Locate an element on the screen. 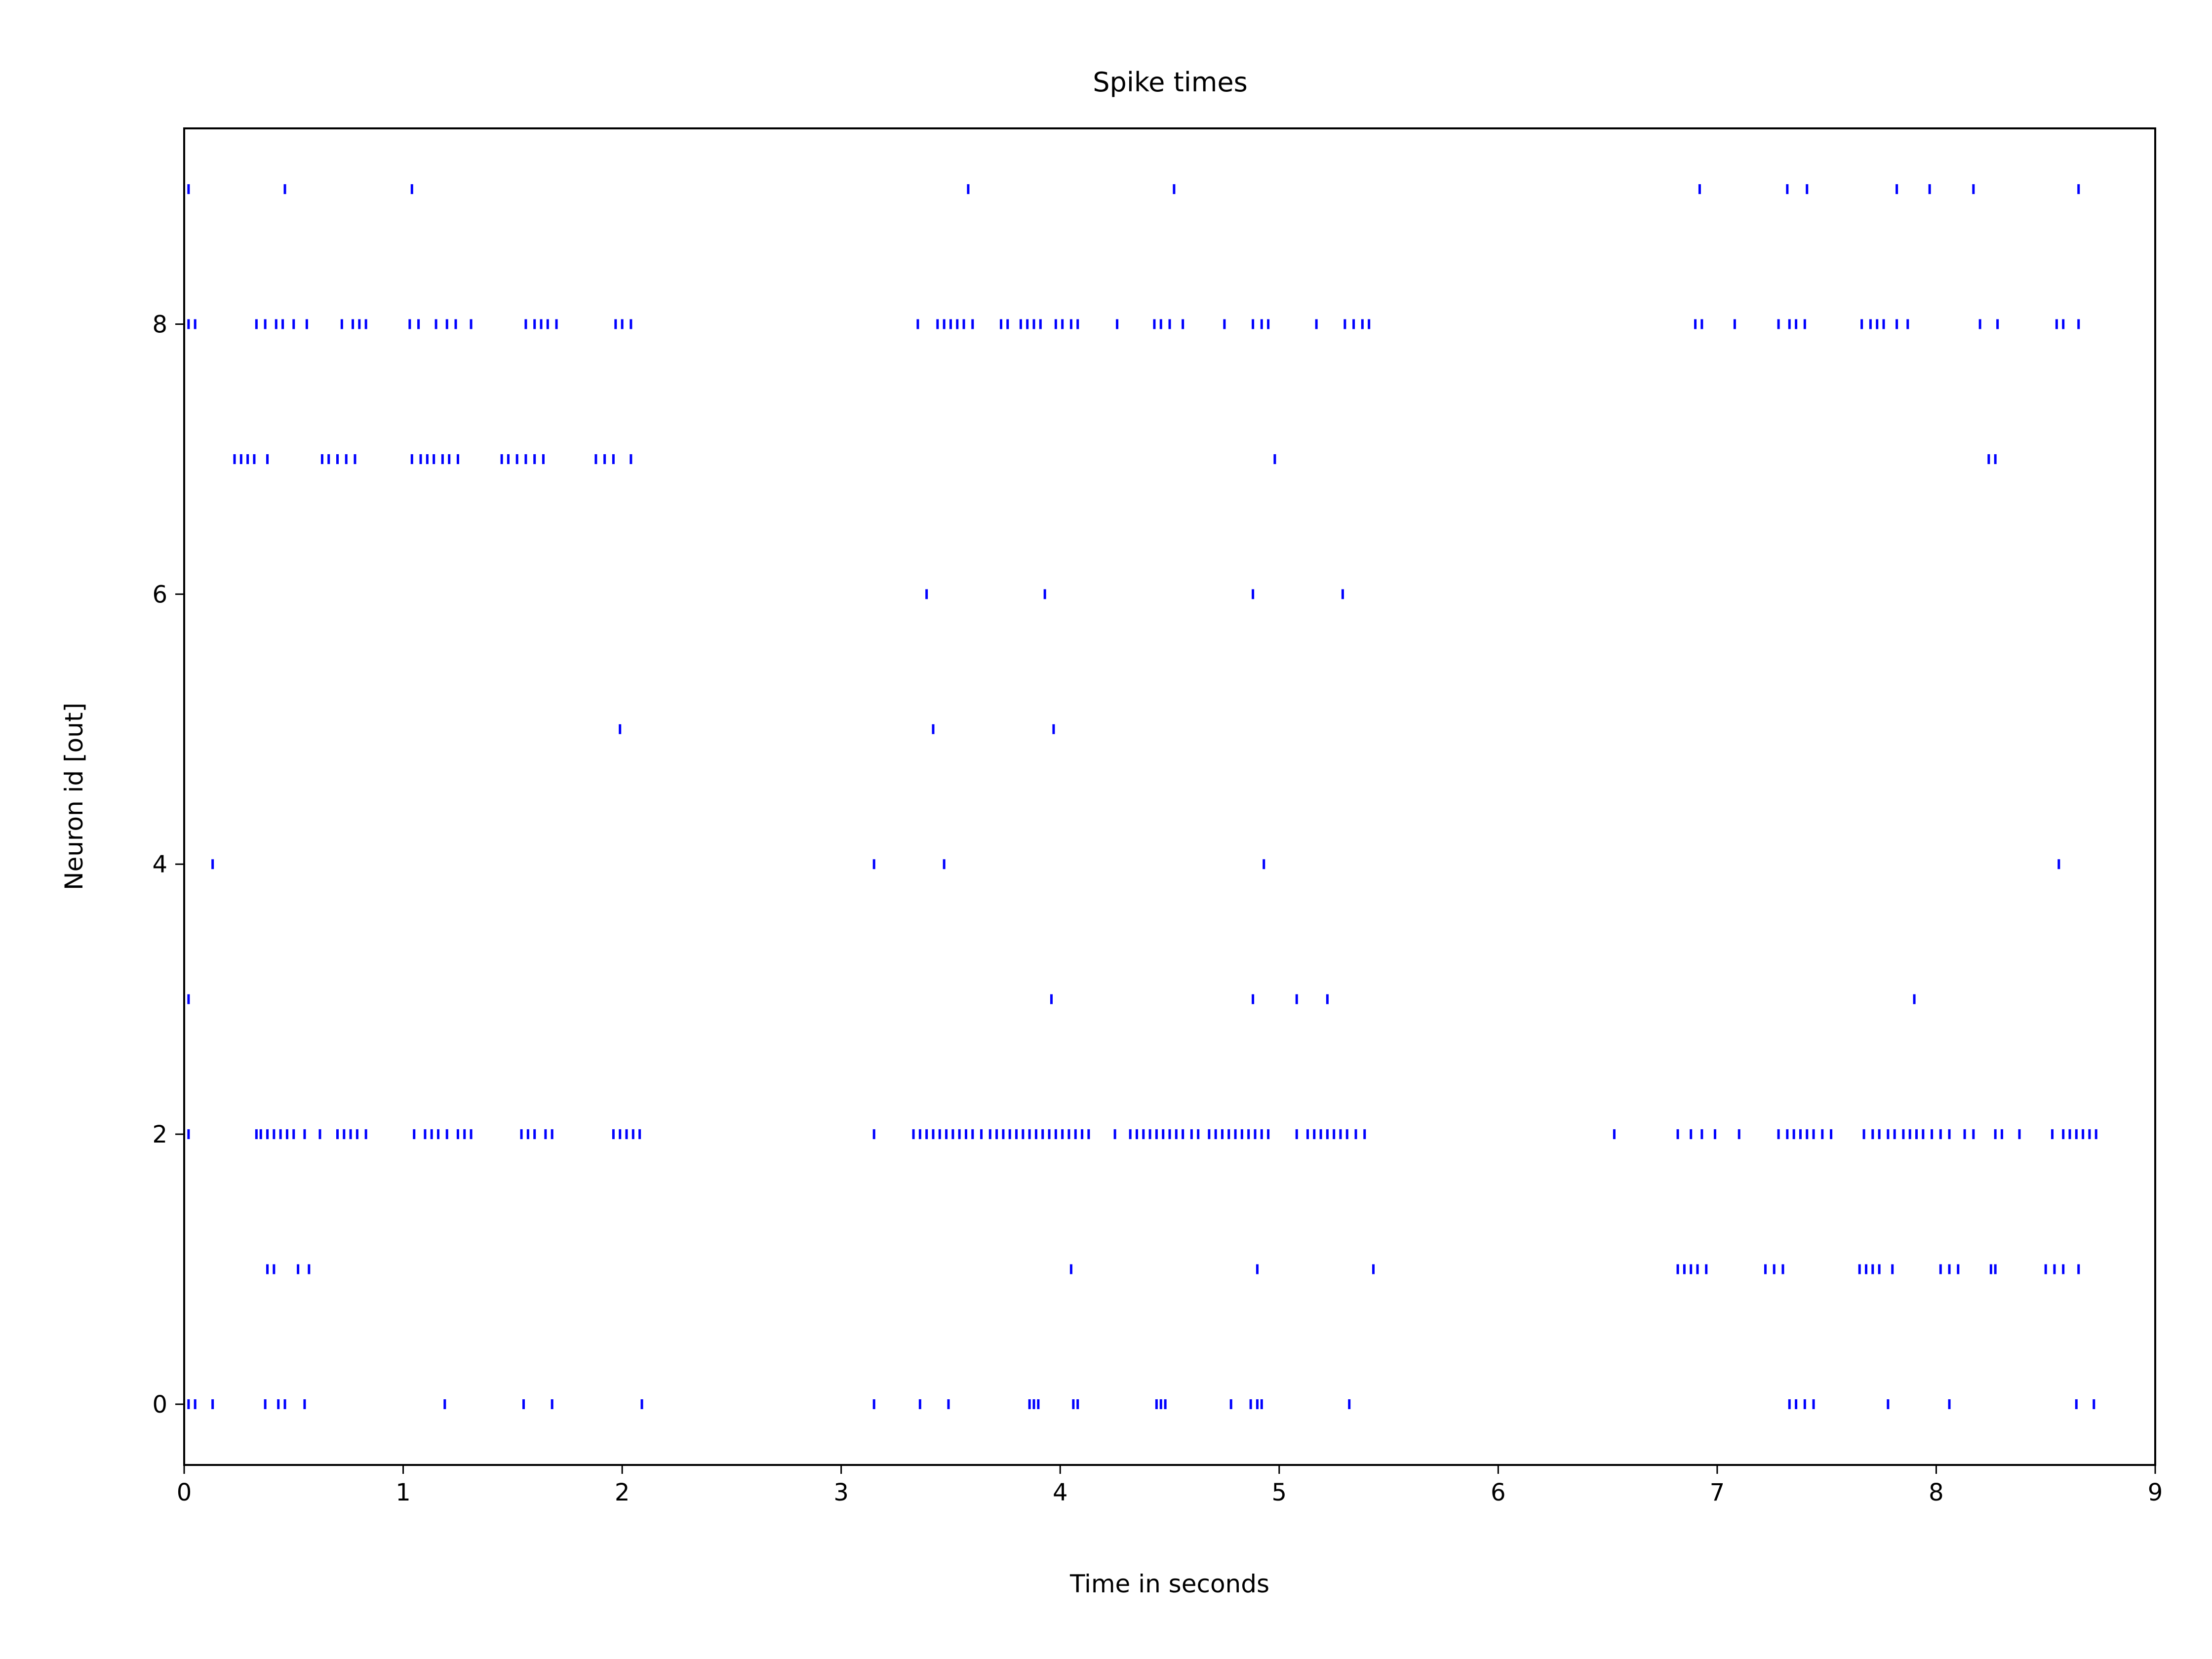 Image resolution: width=2212 pixels, height=1659 pixels. x-tick-label: 4 is located at coordinates (1061, 1493).